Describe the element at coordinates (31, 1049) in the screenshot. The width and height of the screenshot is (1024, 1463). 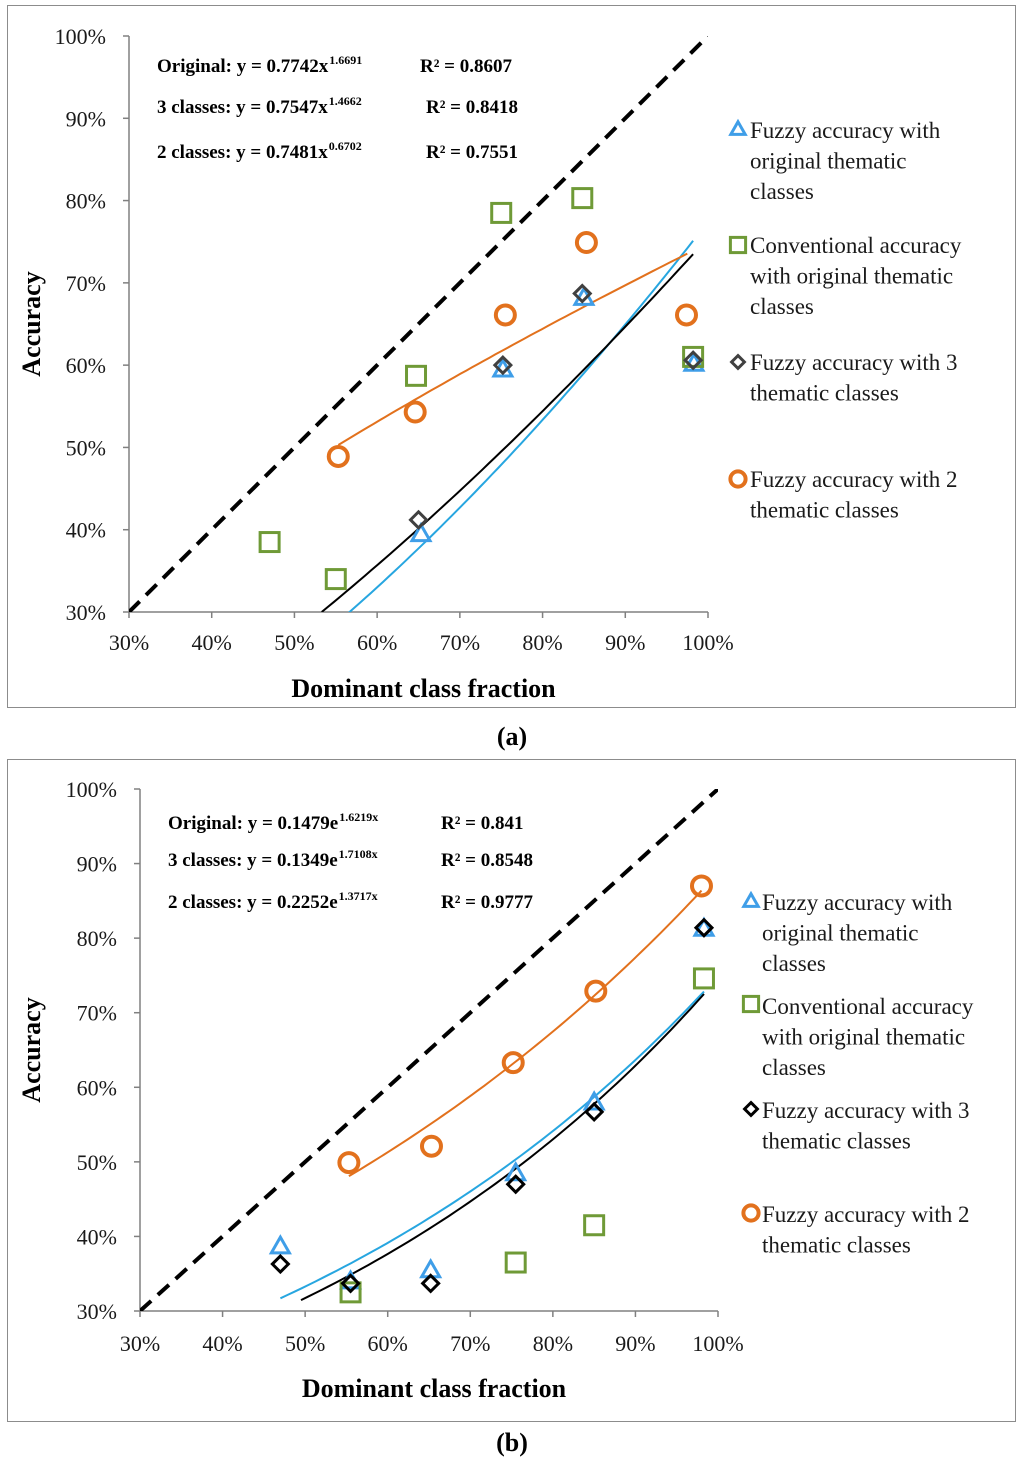
I see `y-axis-title: Accuracy` at that location.